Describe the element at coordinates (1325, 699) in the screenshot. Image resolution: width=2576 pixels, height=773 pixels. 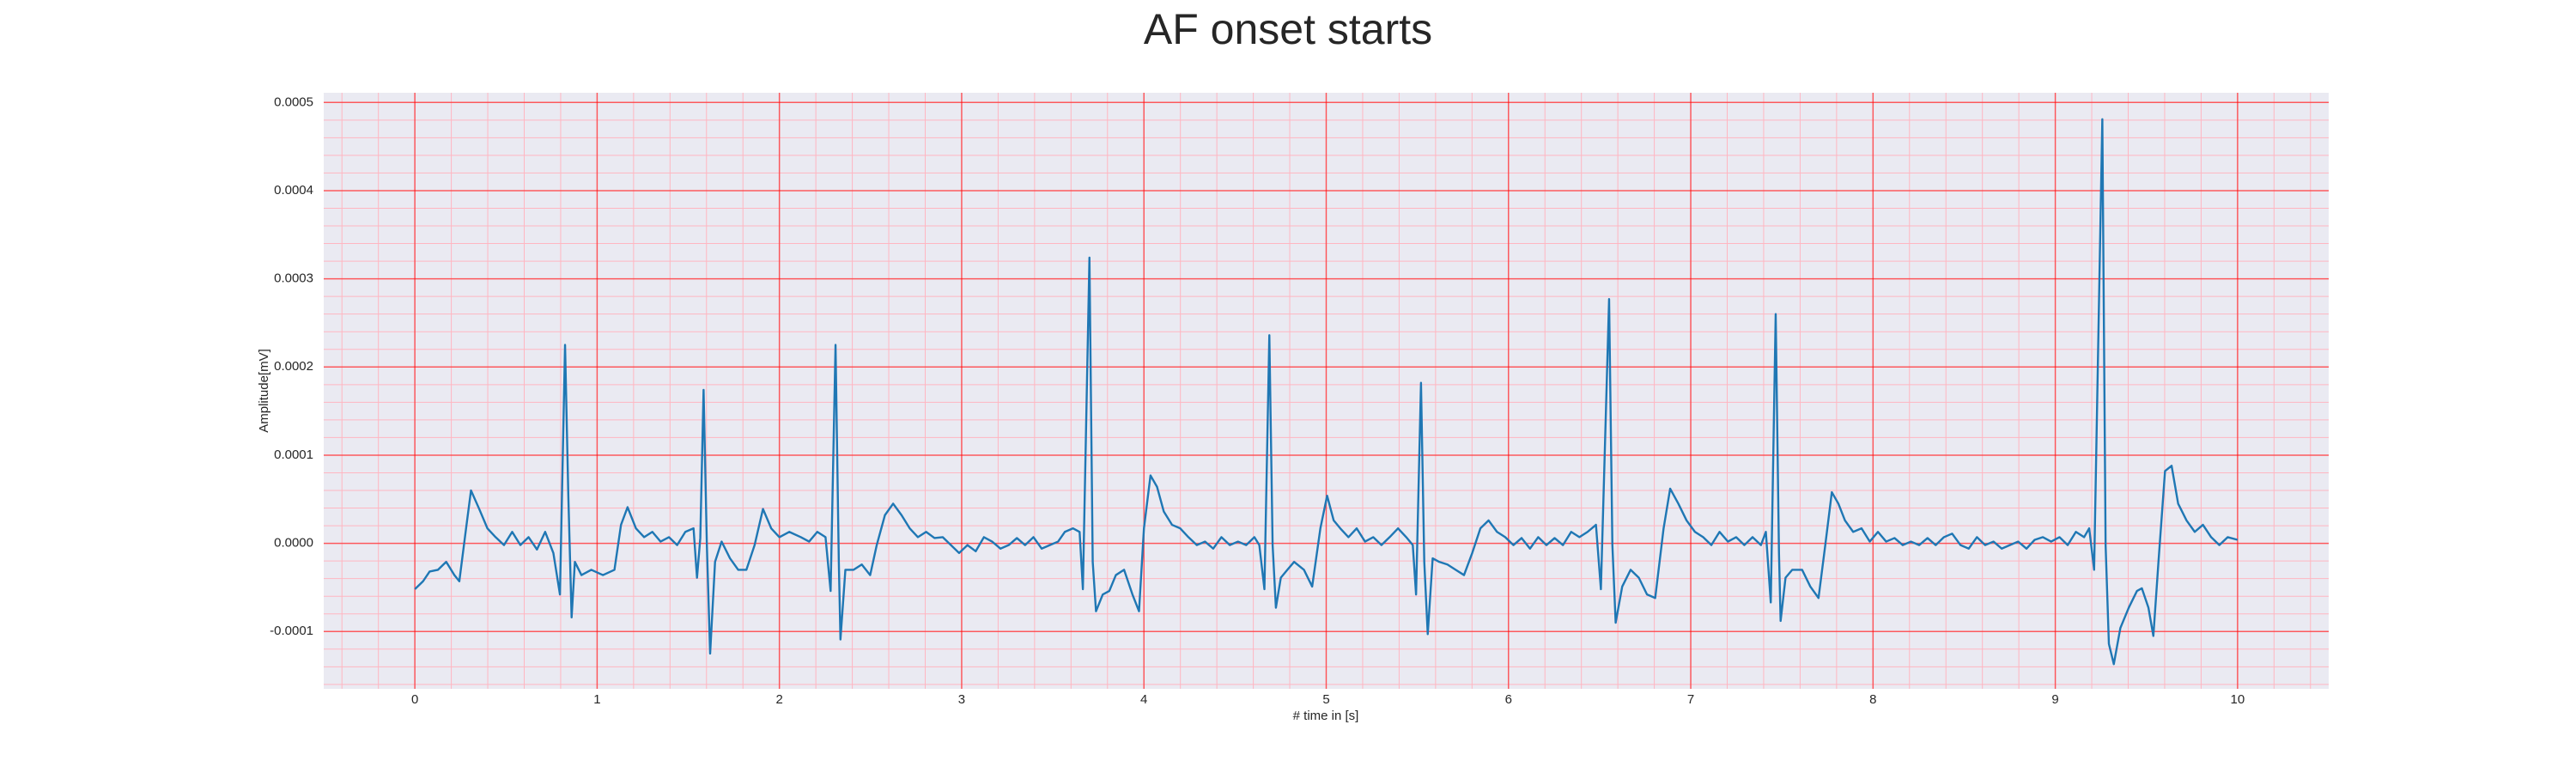
I see `x-tick-label: 5` at that location.